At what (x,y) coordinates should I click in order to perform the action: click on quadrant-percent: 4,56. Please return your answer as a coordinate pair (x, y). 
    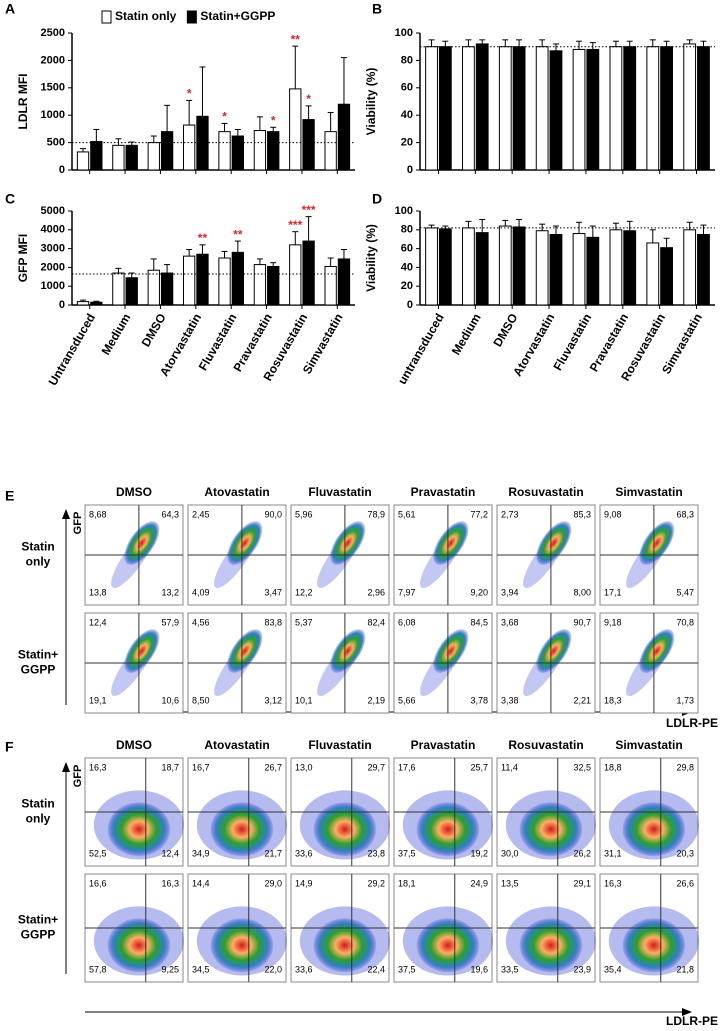
    Looking at the image, I should click on (201, 622).